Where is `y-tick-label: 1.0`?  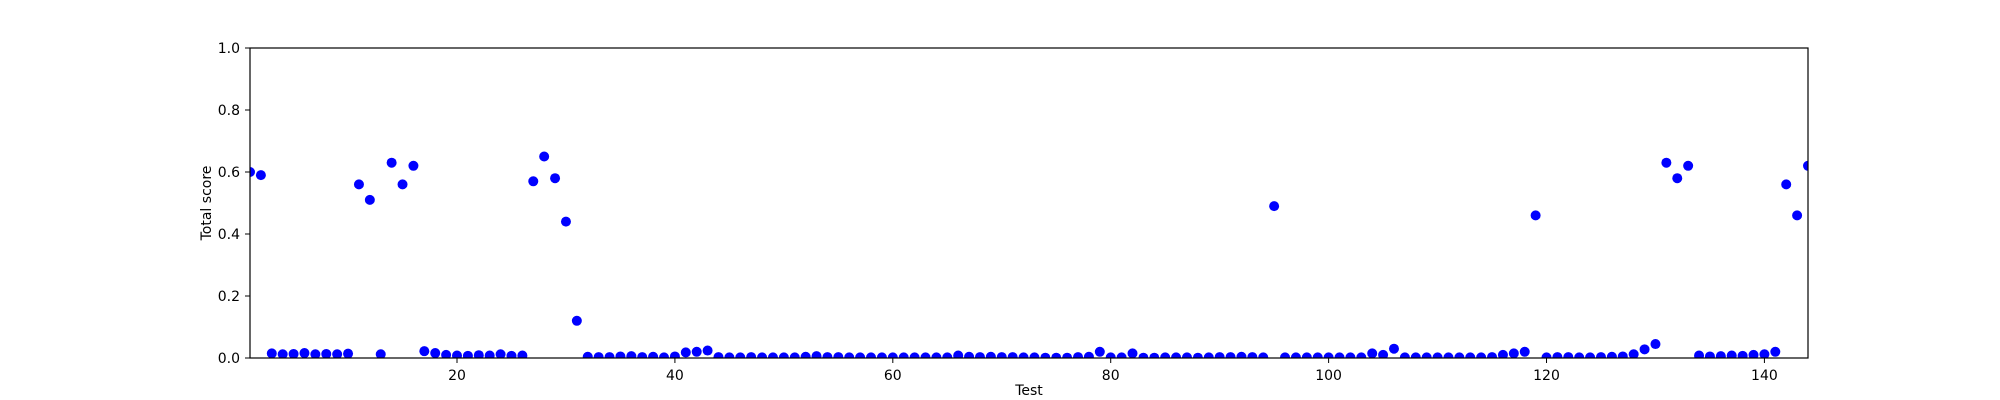 y-tick-label: 1.0 is located at coordinates (229, 49).